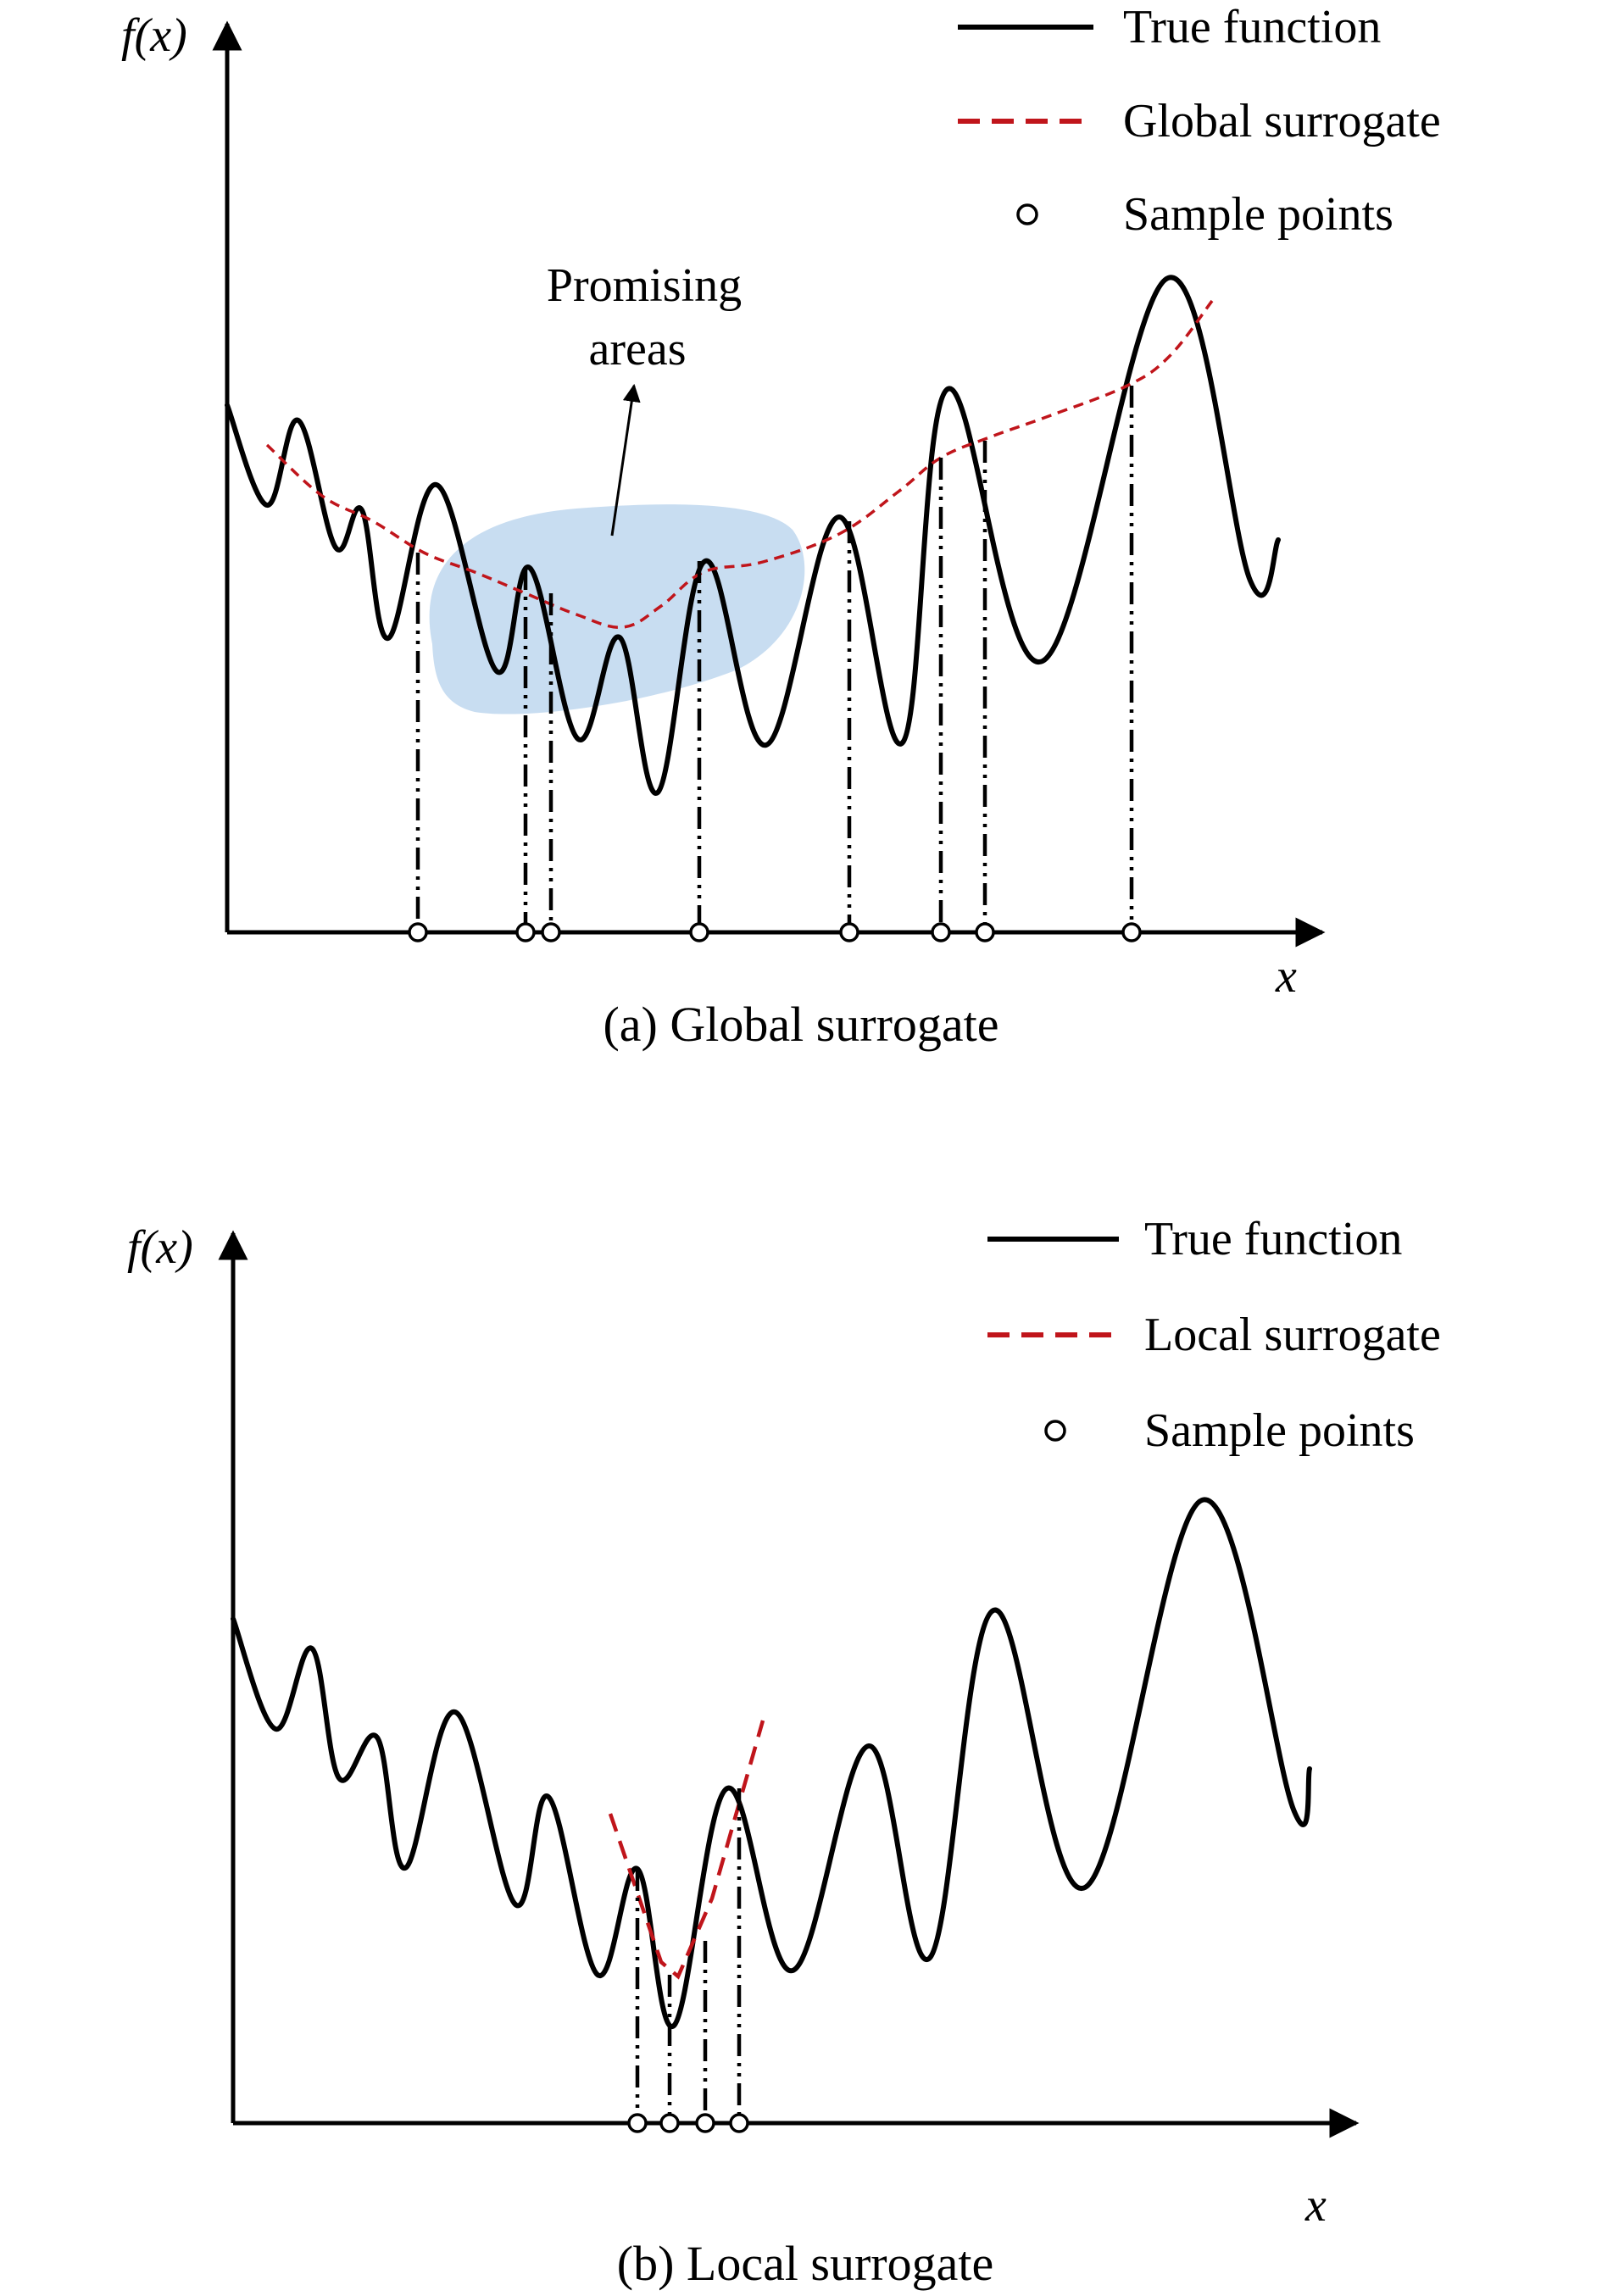  I want to click on panel-caption: (b) Local surrogate, so click(805, 2263).